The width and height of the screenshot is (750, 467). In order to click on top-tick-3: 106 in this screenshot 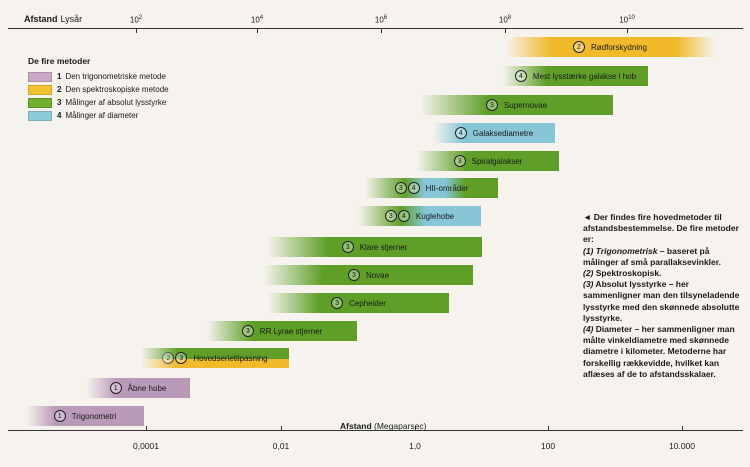, I will do `click(381, 20)`.